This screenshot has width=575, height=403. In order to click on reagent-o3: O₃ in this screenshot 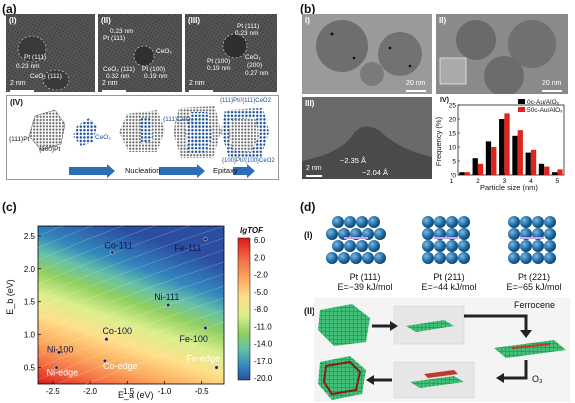, I will do `click(537, 379)`.